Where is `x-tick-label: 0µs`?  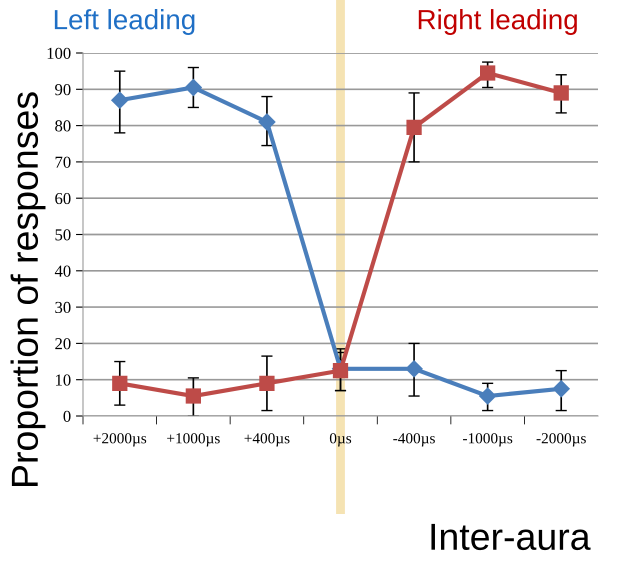
x-tick-label: 0µs is located at coordinates (341, 440).